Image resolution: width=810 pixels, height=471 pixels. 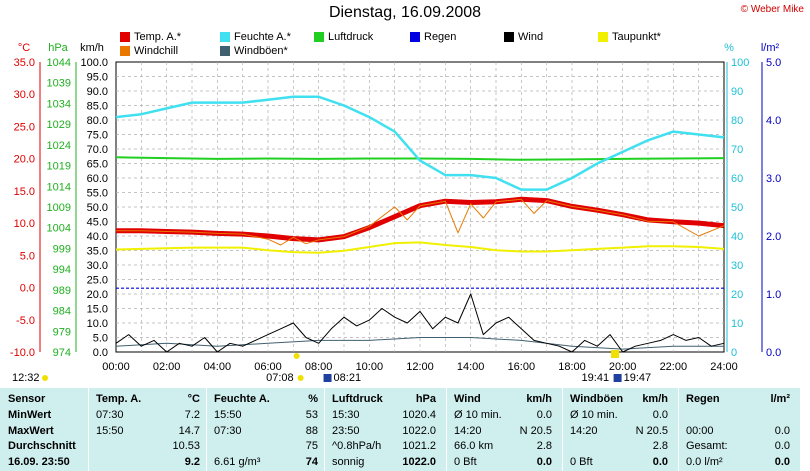 What do you see at coordinates (300, 378) in the screenshot?
I see `sunrise-icon` at bounding box center [300, 378].